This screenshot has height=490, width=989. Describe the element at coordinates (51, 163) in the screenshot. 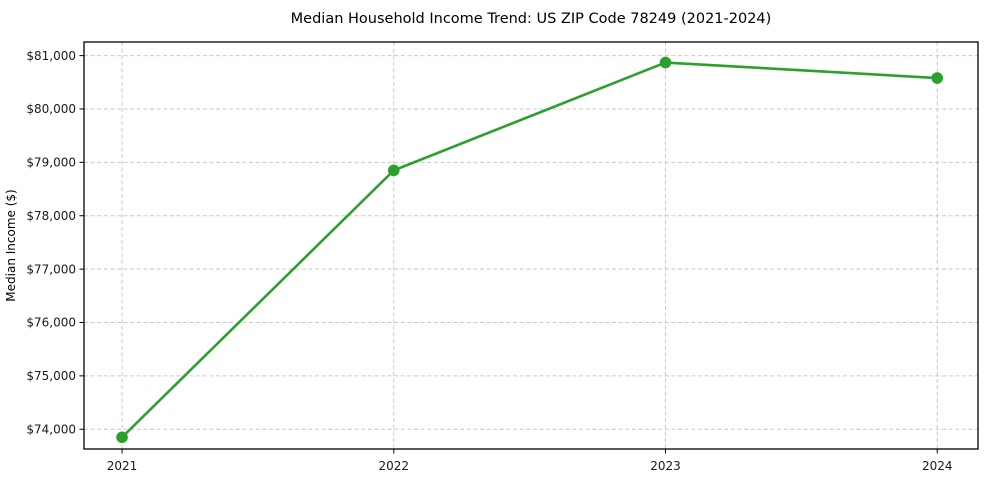

I see `y-tick-label: $79,000` at that location.